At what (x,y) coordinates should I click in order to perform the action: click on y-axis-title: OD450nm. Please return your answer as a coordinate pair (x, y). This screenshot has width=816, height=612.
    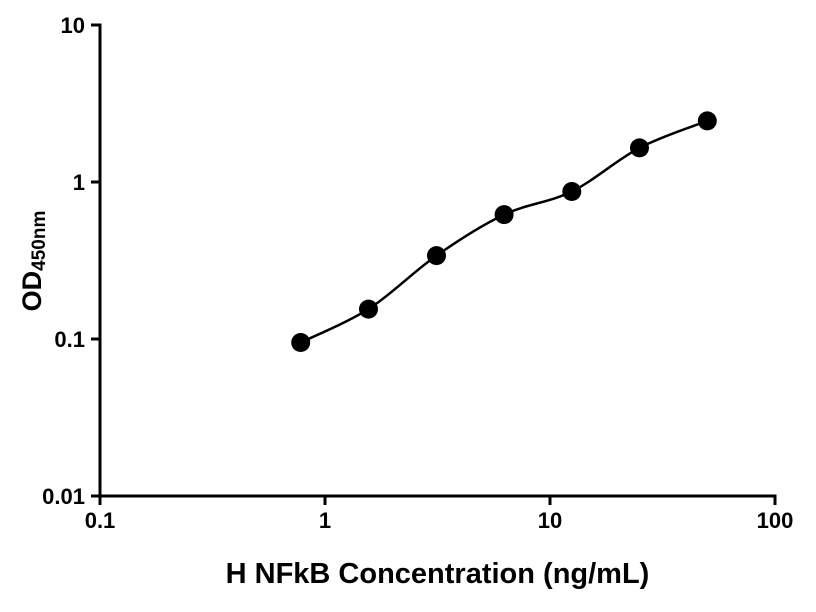
    Looking at the image, I should click on (34, 261).